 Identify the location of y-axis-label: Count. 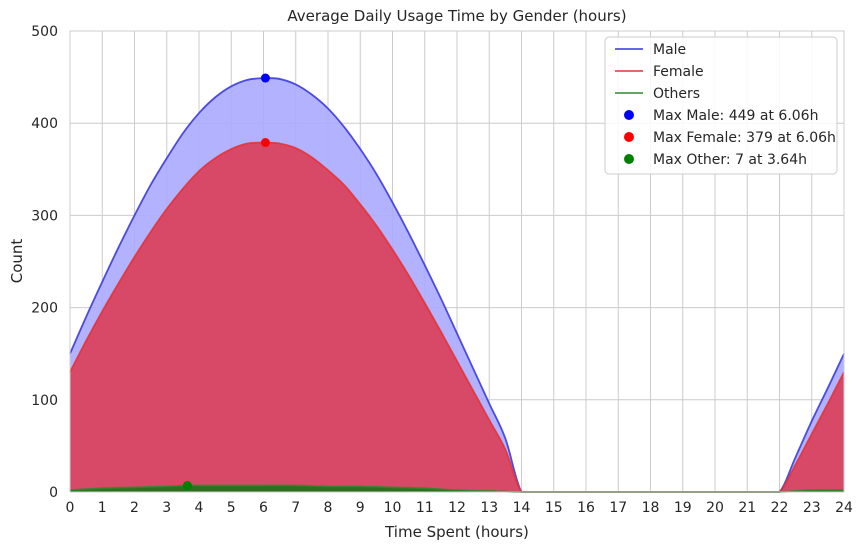
(17, 261).